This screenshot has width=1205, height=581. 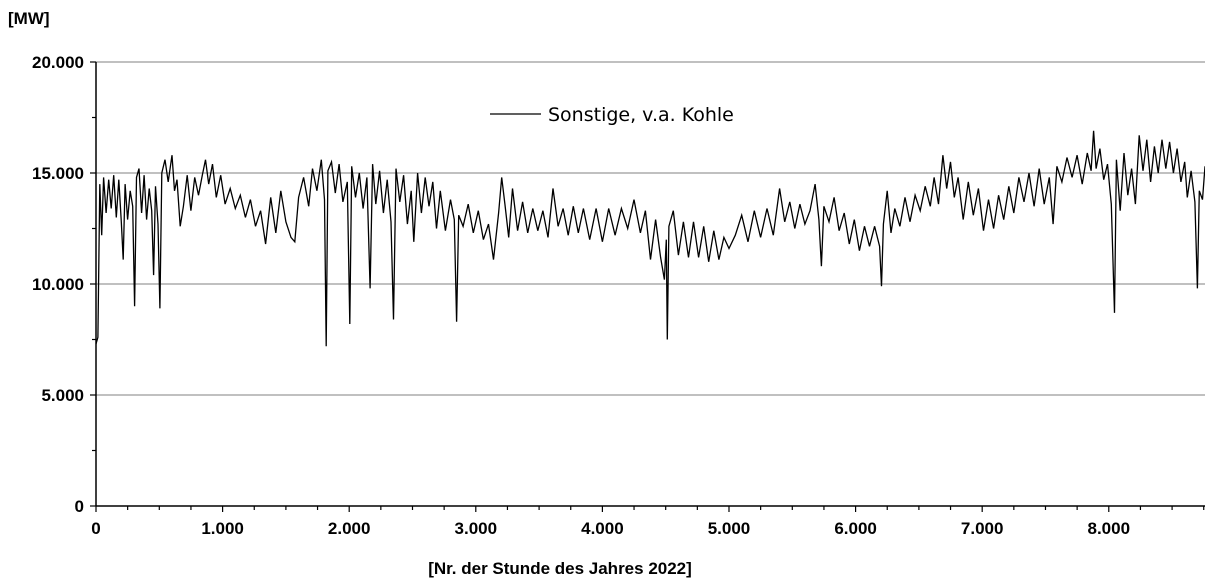 I want to click on x-tick-label-1: 1.000, so click(x=222, y=528).